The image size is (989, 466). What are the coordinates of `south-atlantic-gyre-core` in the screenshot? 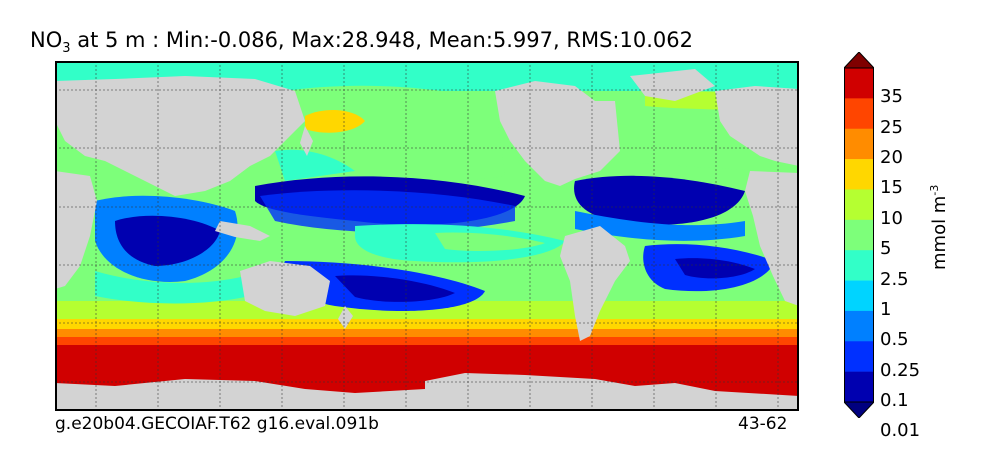 It's located at (715, 268).